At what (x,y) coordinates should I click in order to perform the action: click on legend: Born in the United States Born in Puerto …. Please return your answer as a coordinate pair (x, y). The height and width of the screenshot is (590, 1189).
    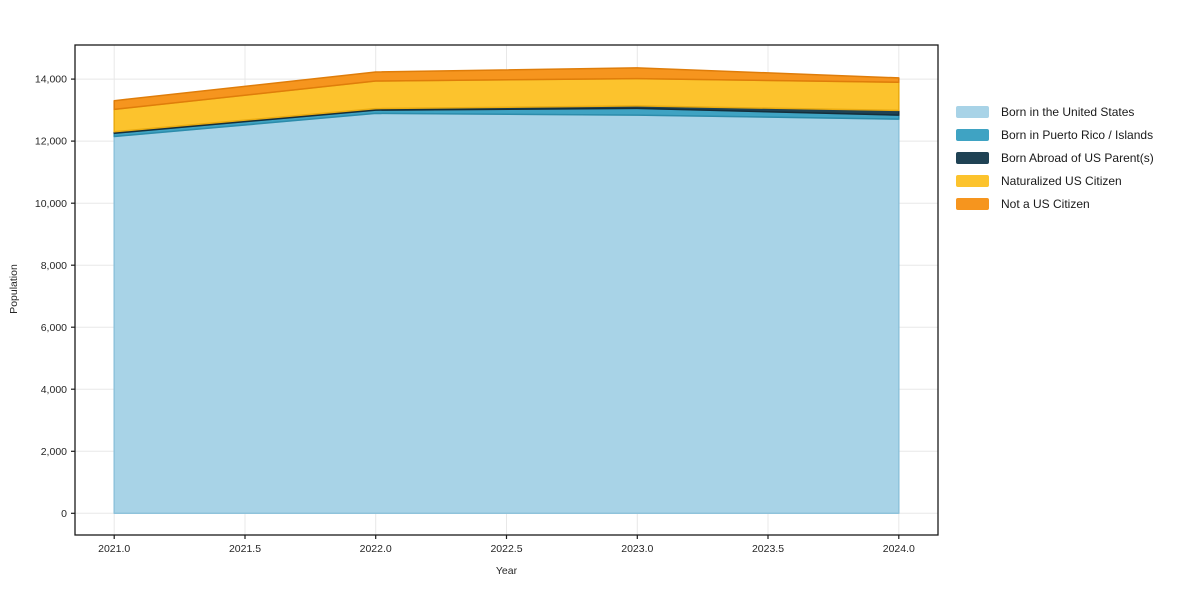
    Looking at the image, I should click on (1055, 157).